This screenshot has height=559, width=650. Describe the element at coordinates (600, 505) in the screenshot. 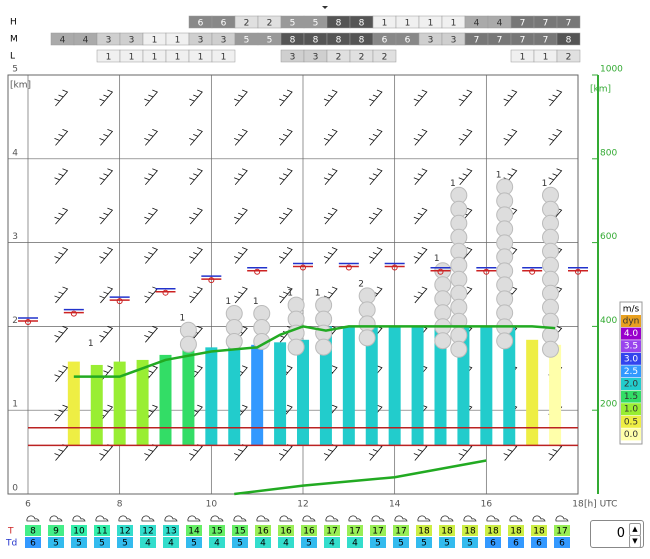

I see `x-unit: [h] UTC` at that location.